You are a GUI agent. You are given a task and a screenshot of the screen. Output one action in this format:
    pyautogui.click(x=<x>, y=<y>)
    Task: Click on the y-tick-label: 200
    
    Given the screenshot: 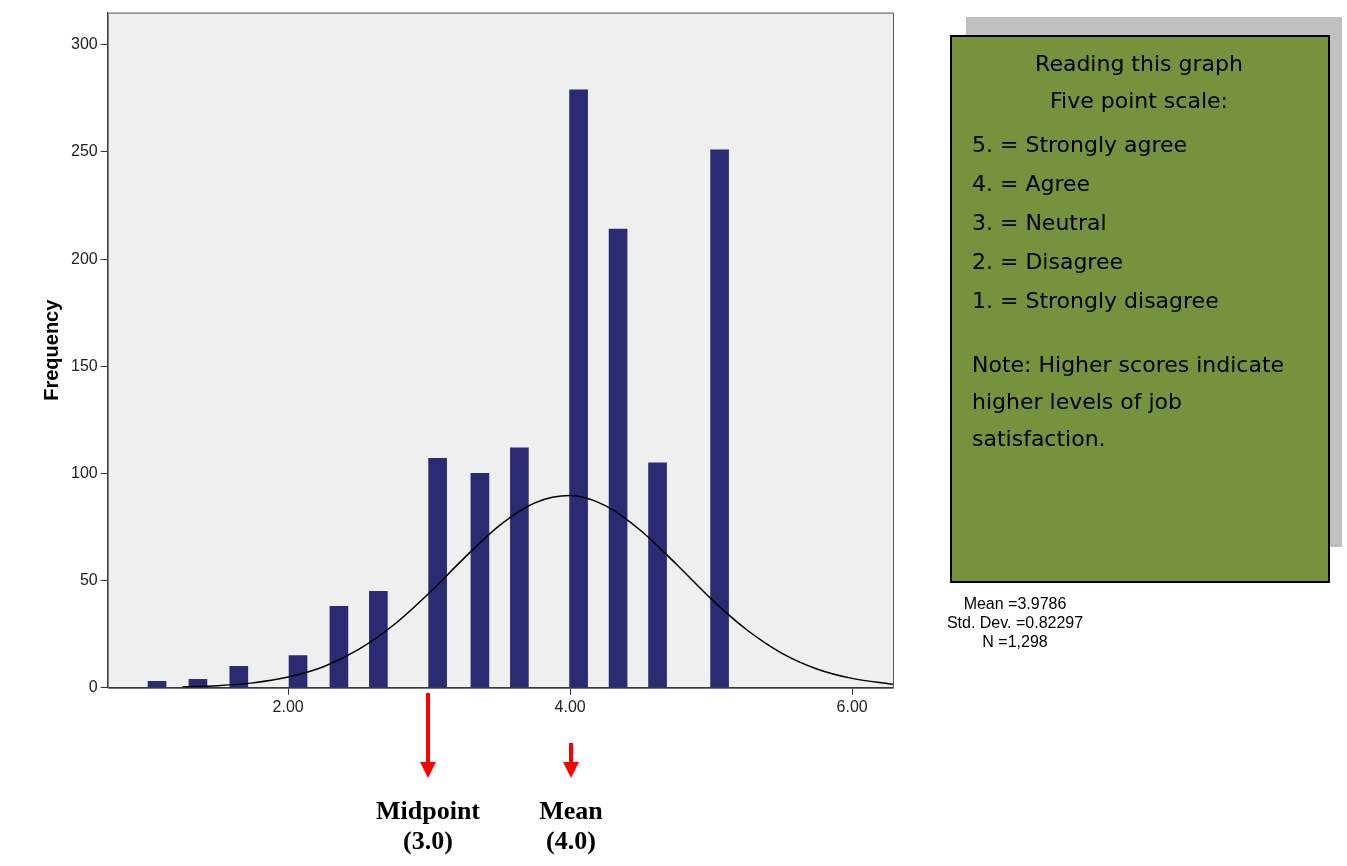 What is the action you would take?
    pyautogui.click(x=84, y=258)
    